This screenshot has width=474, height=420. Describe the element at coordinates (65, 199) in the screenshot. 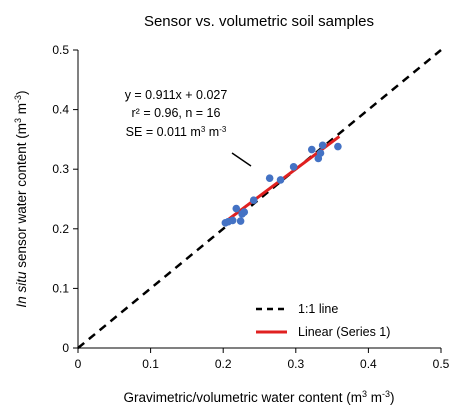

I see `y-ticks: 0 0.1 0.2 0.3 0.4 0.5` at that location.